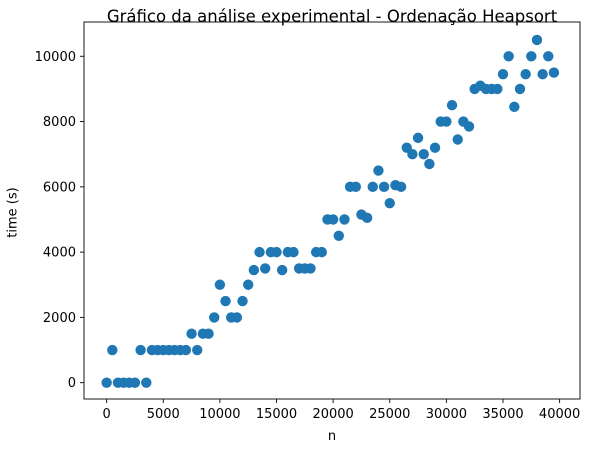 The height and width of the screenshot is (455, 594). I want to click on x-tick-label: 5000, so click(163, 414).